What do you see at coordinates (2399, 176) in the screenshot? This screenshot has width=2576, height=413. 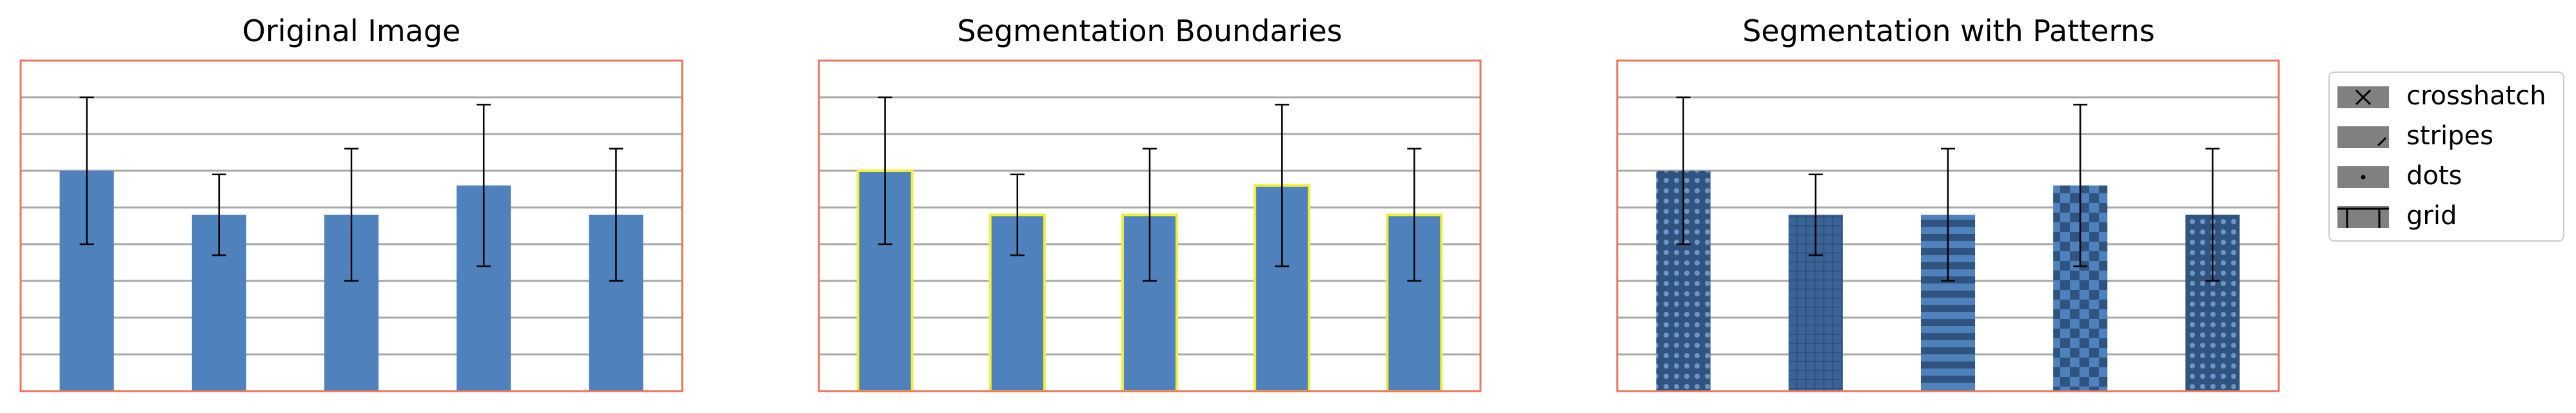 I see `legend-entry-dots: dots` at bounding box center [2399, 176].